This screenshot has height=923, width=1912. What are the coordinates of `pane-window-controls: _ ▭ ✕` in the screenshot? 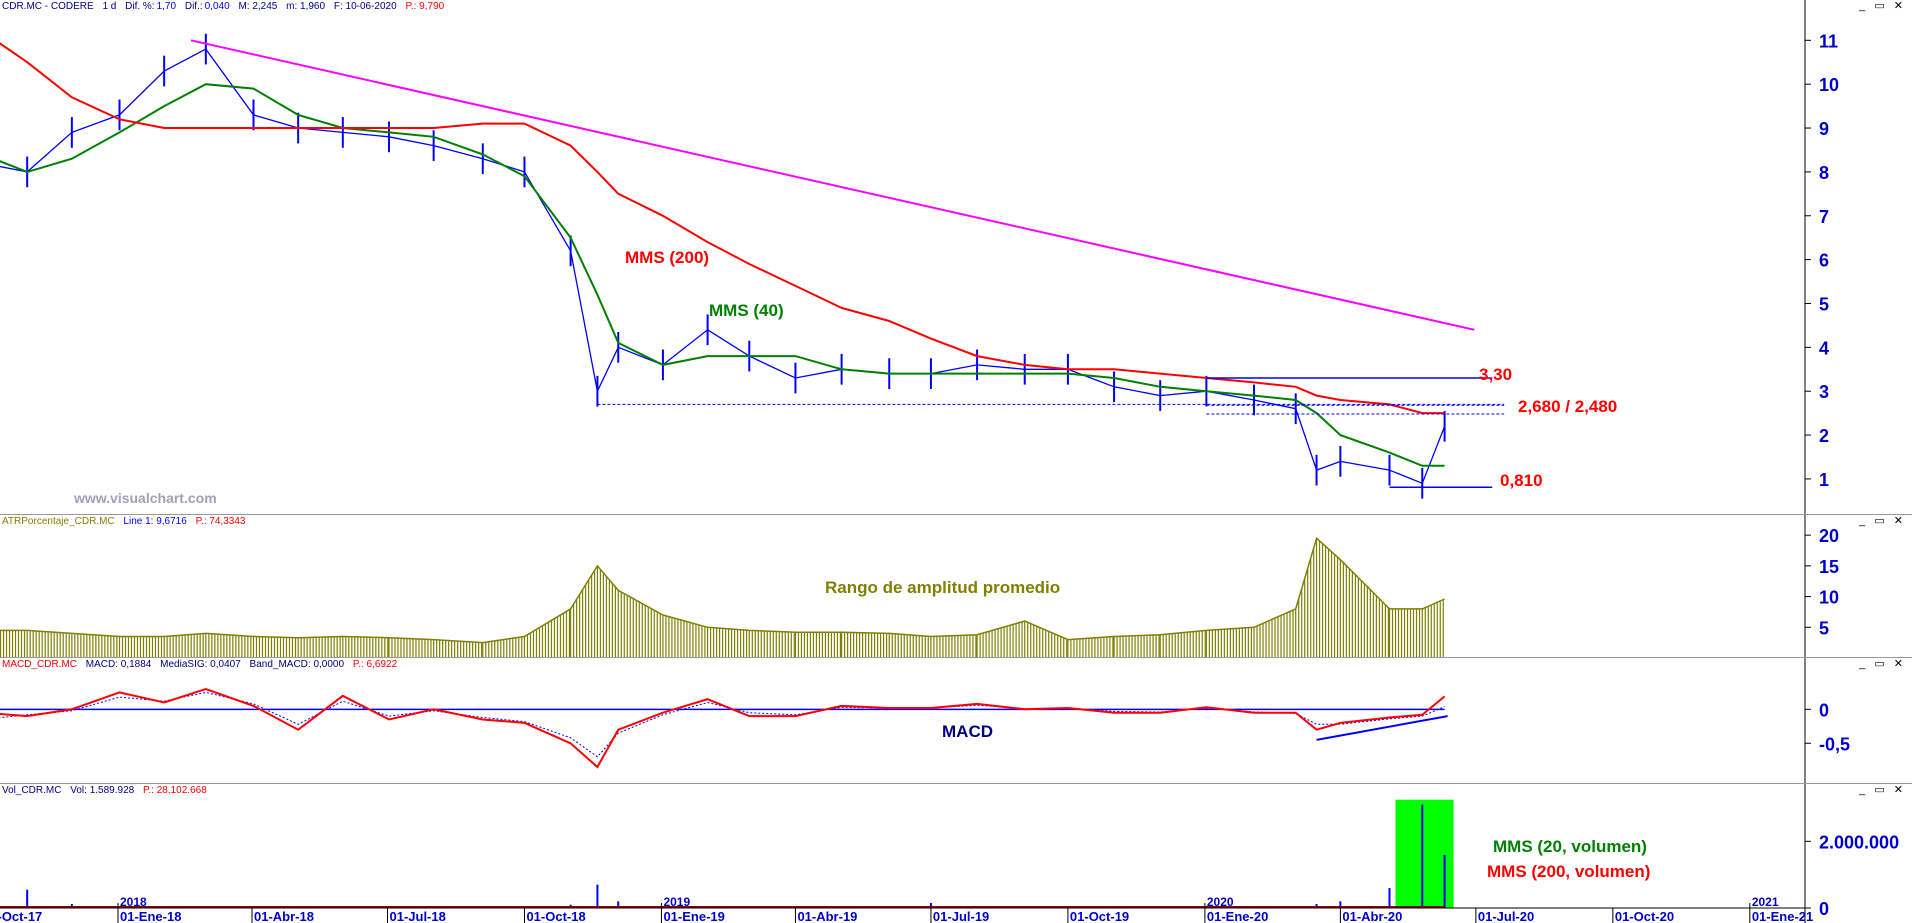 It's located at (1882, 6).